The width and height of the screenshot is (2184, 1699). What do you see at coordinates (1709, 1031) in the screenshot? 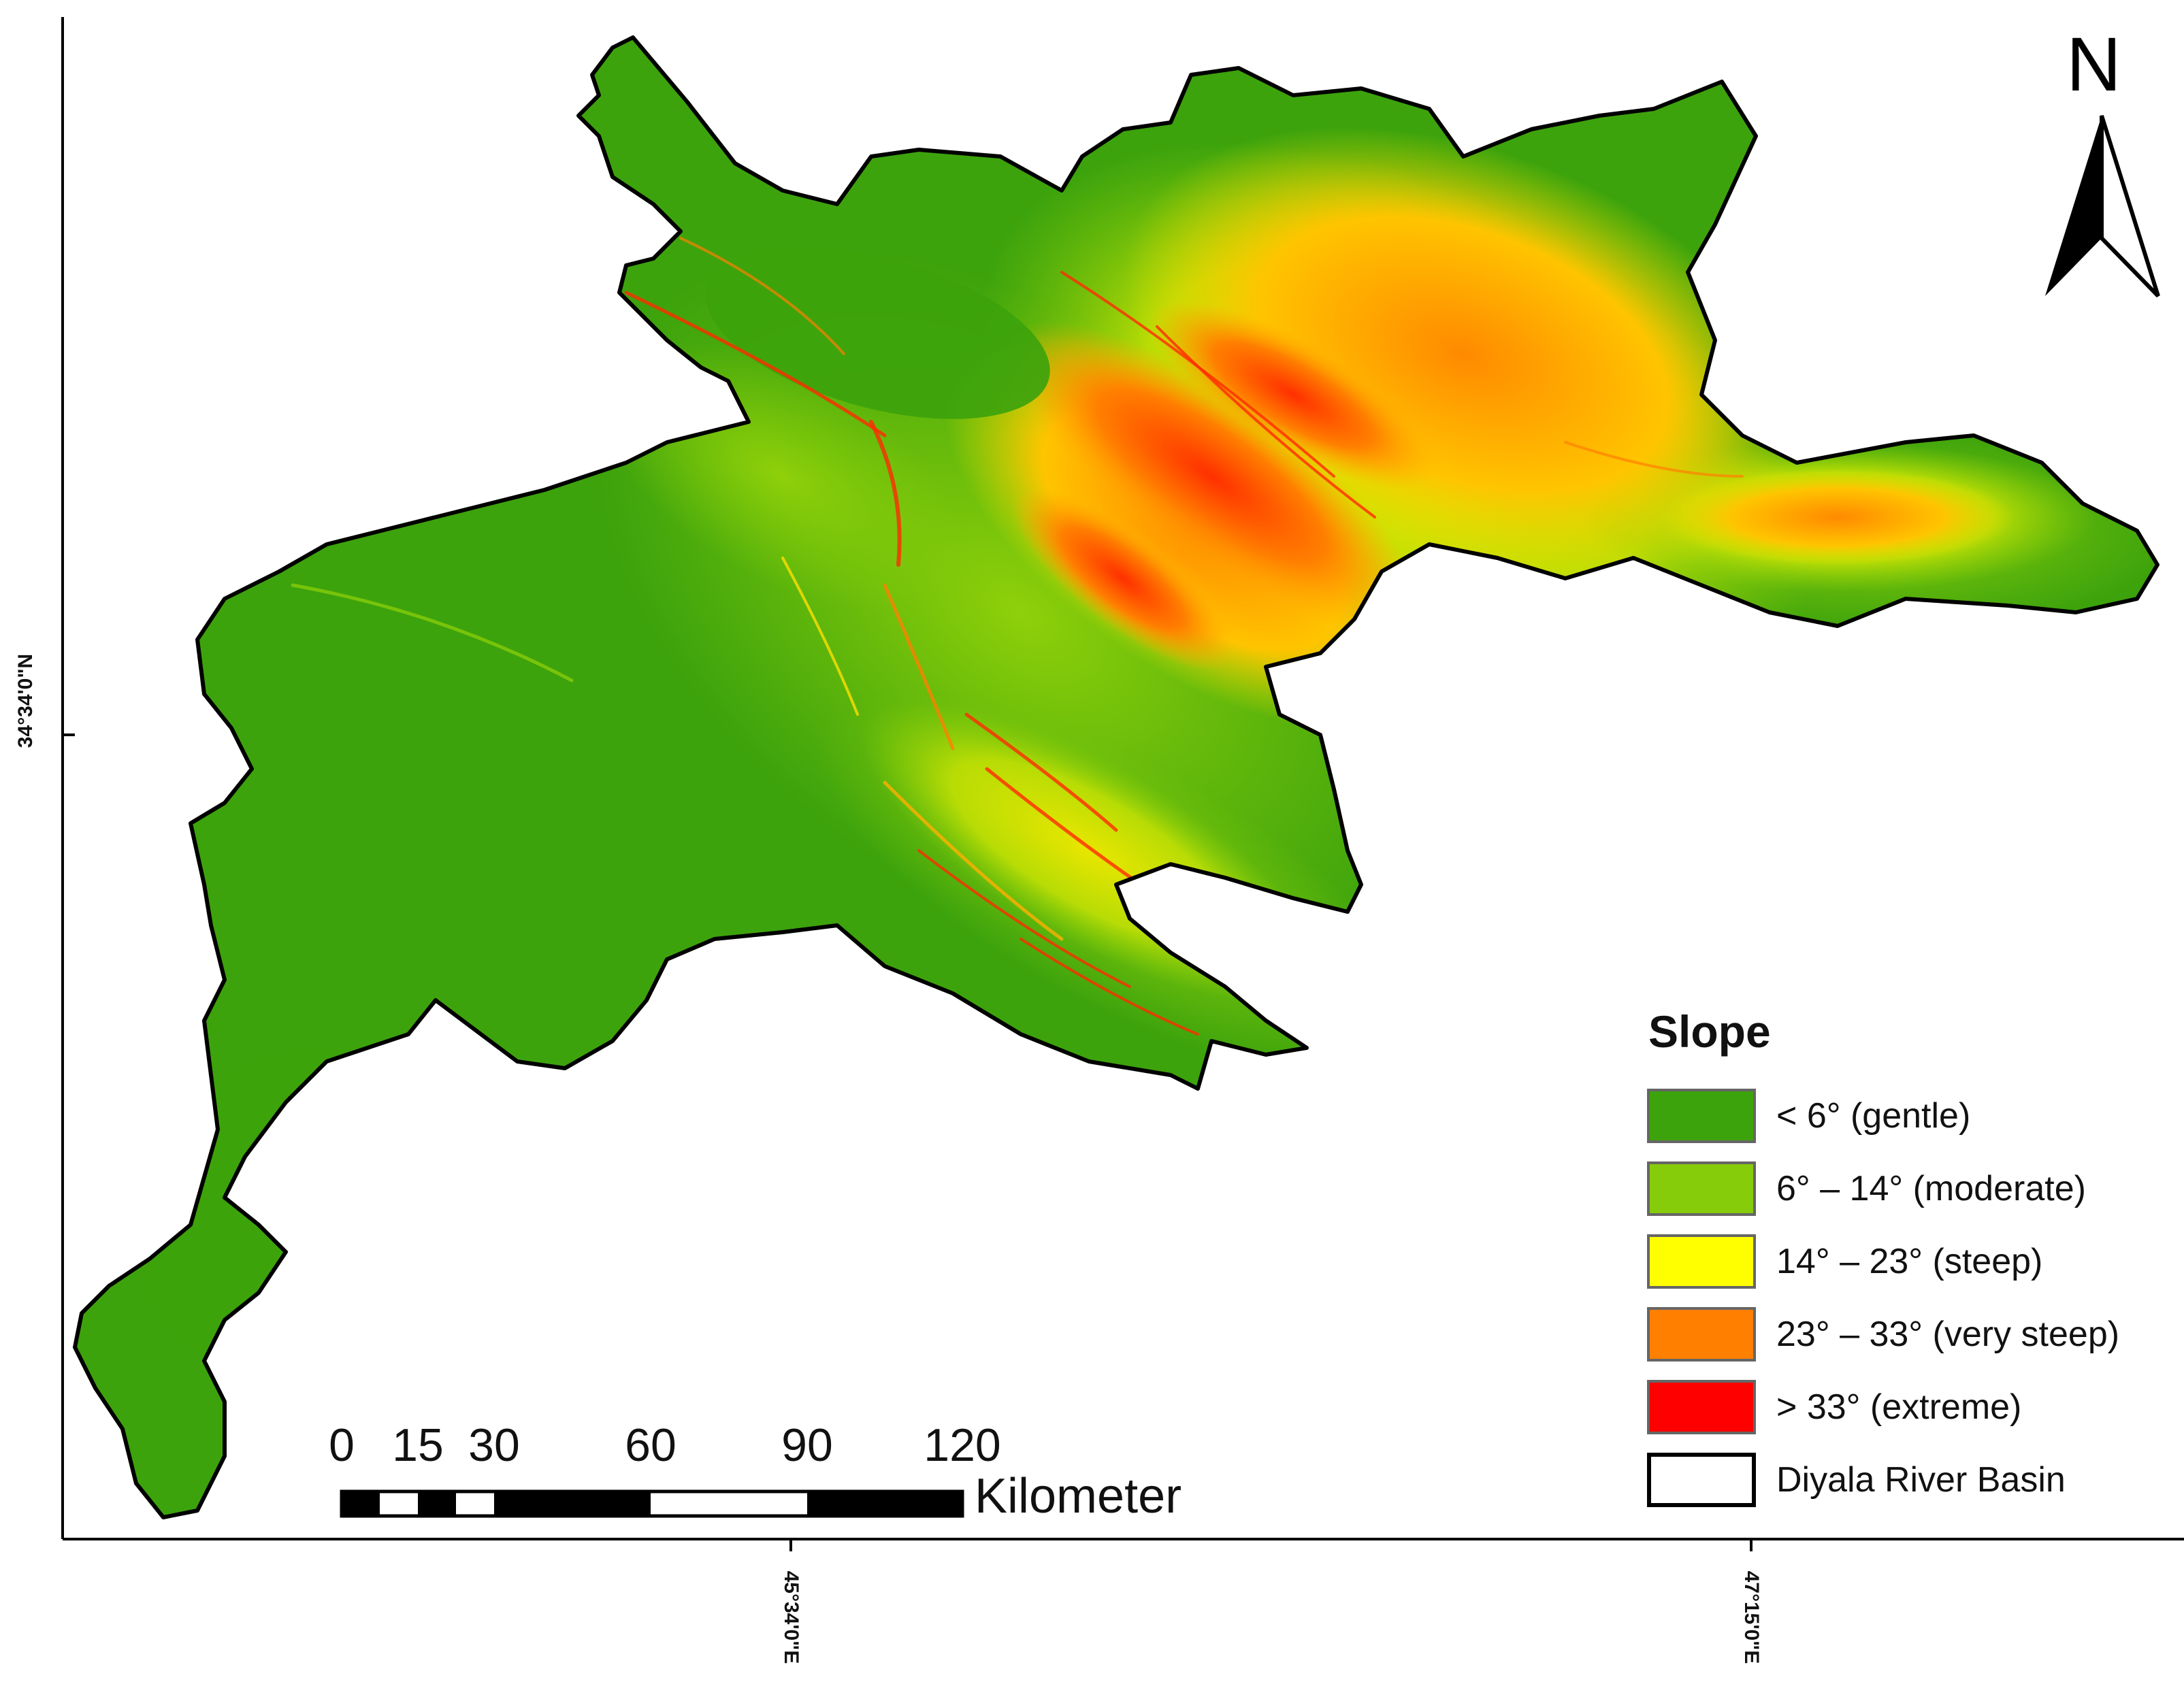
I see `legend-title: Slope` at bounding box center [1709, 1031].